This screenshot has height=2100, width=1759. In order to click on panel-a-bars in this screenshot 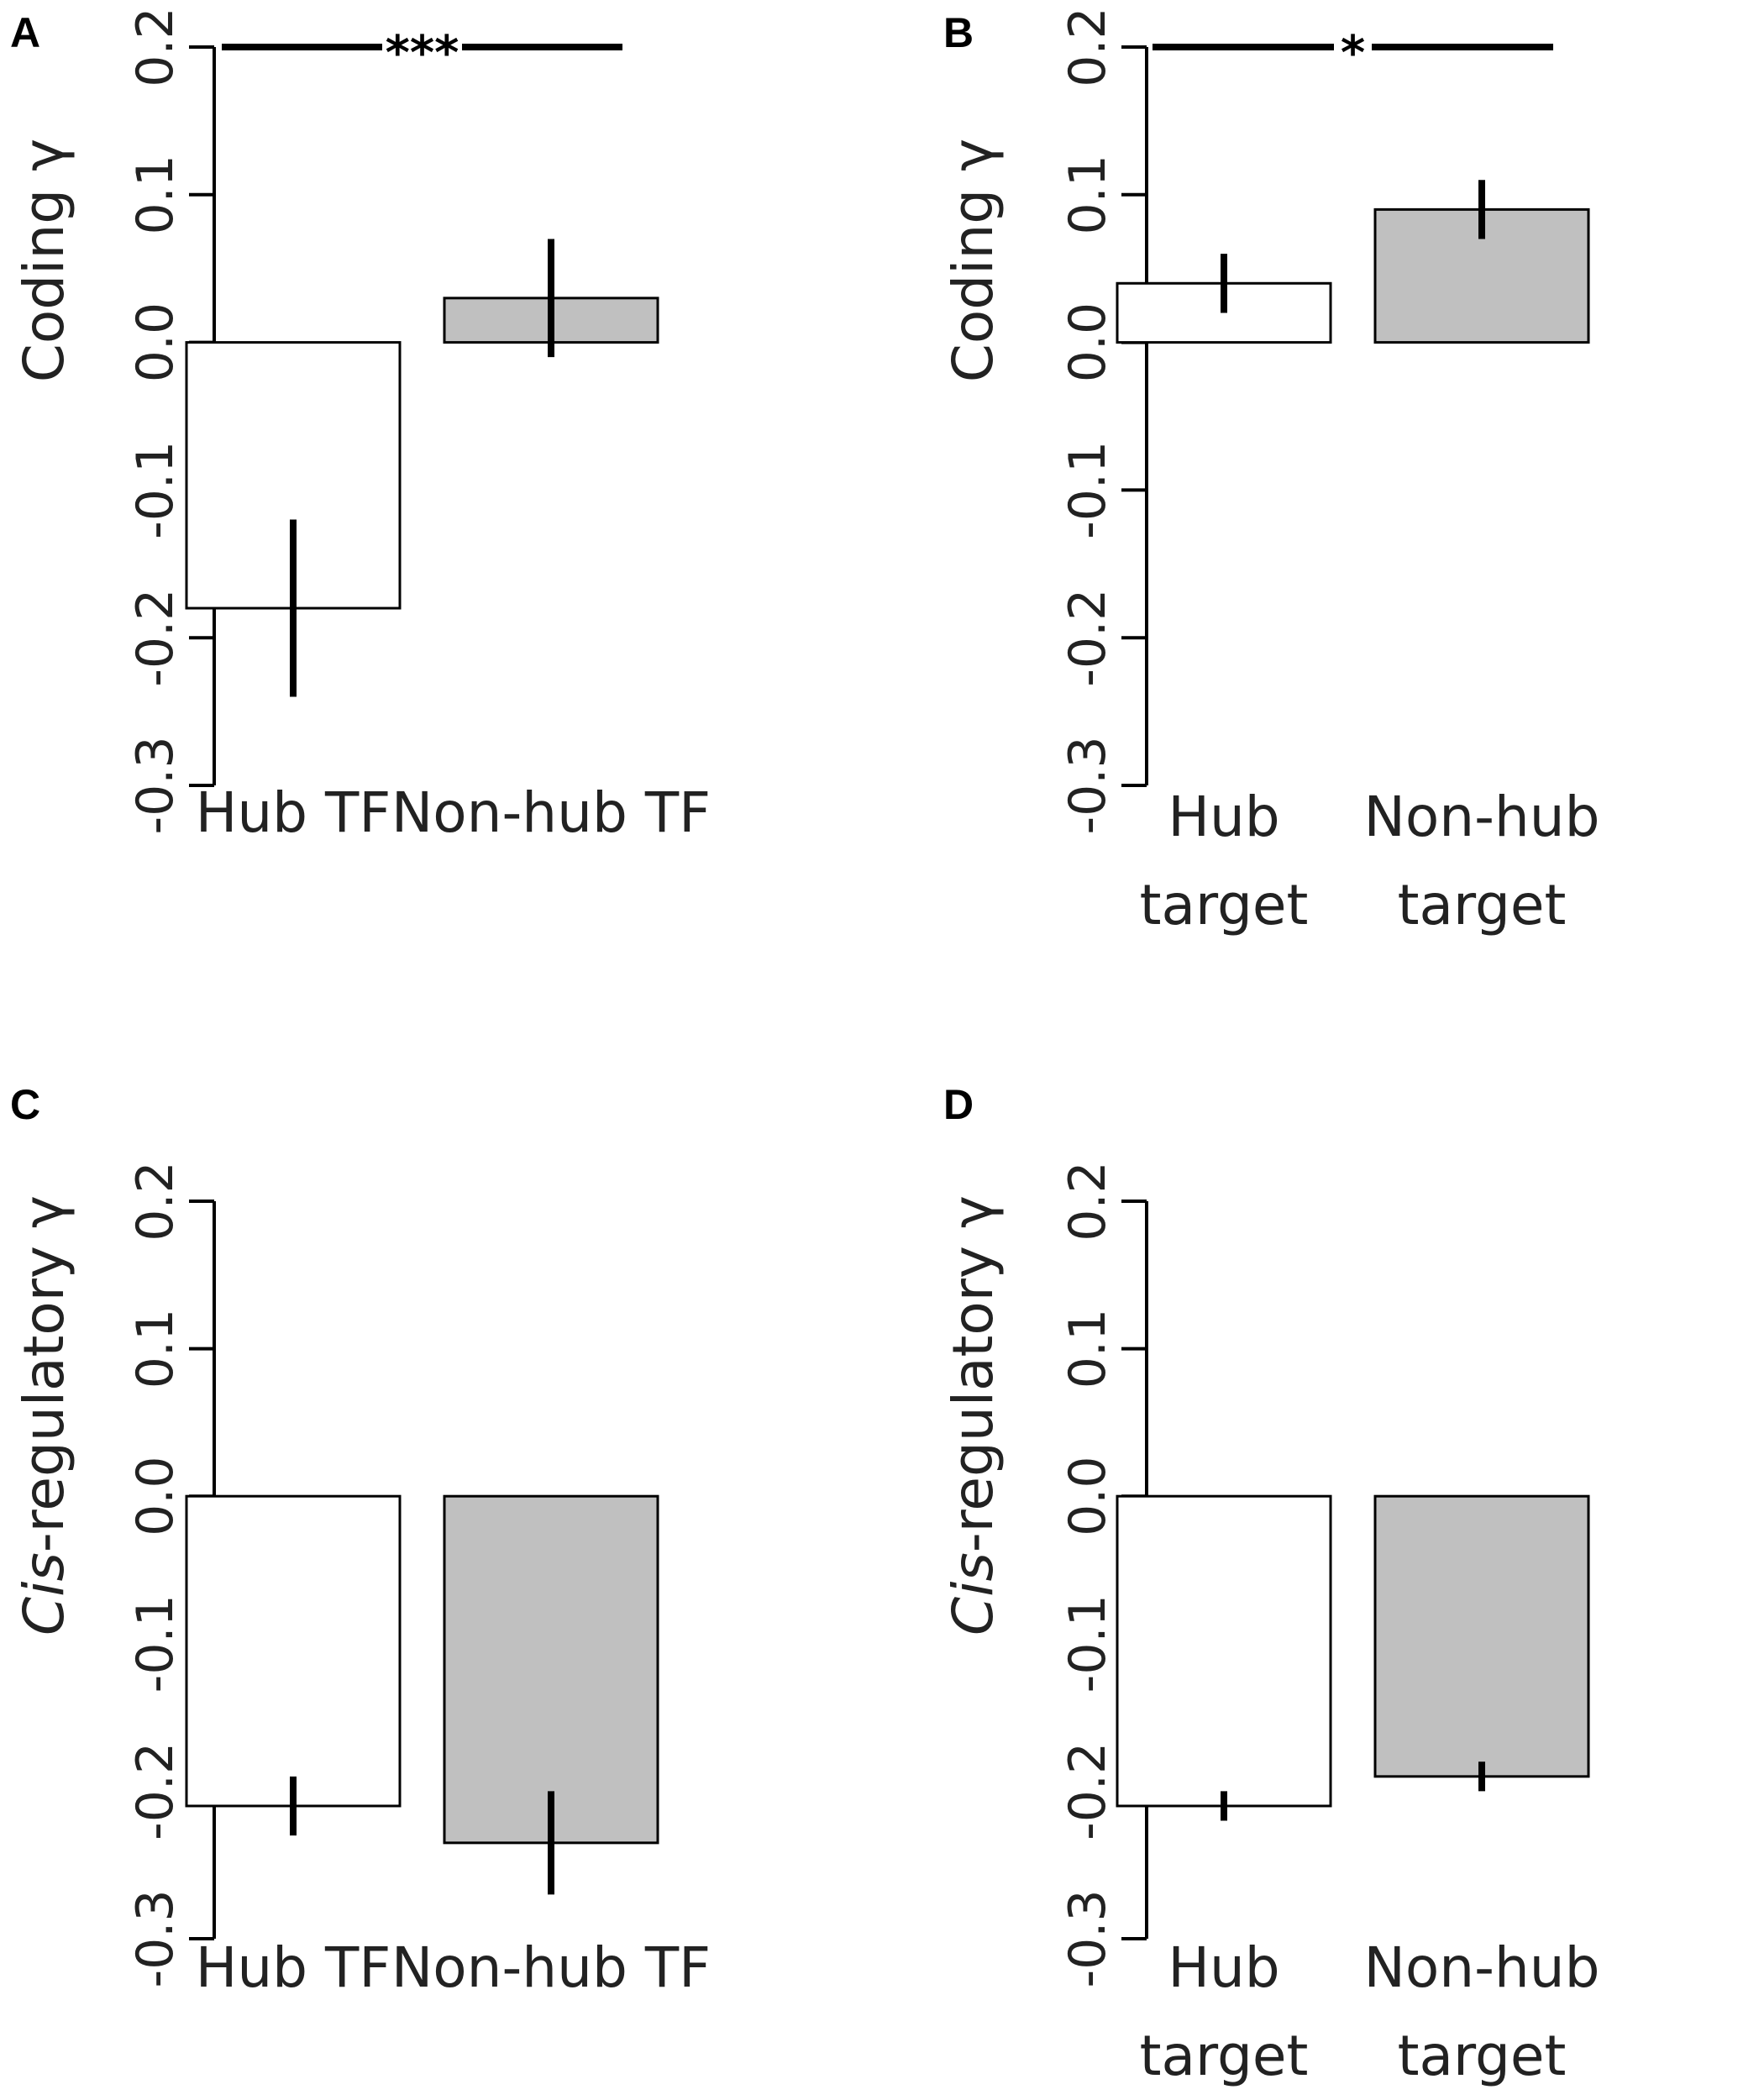, I will do `click(422, 453)`.